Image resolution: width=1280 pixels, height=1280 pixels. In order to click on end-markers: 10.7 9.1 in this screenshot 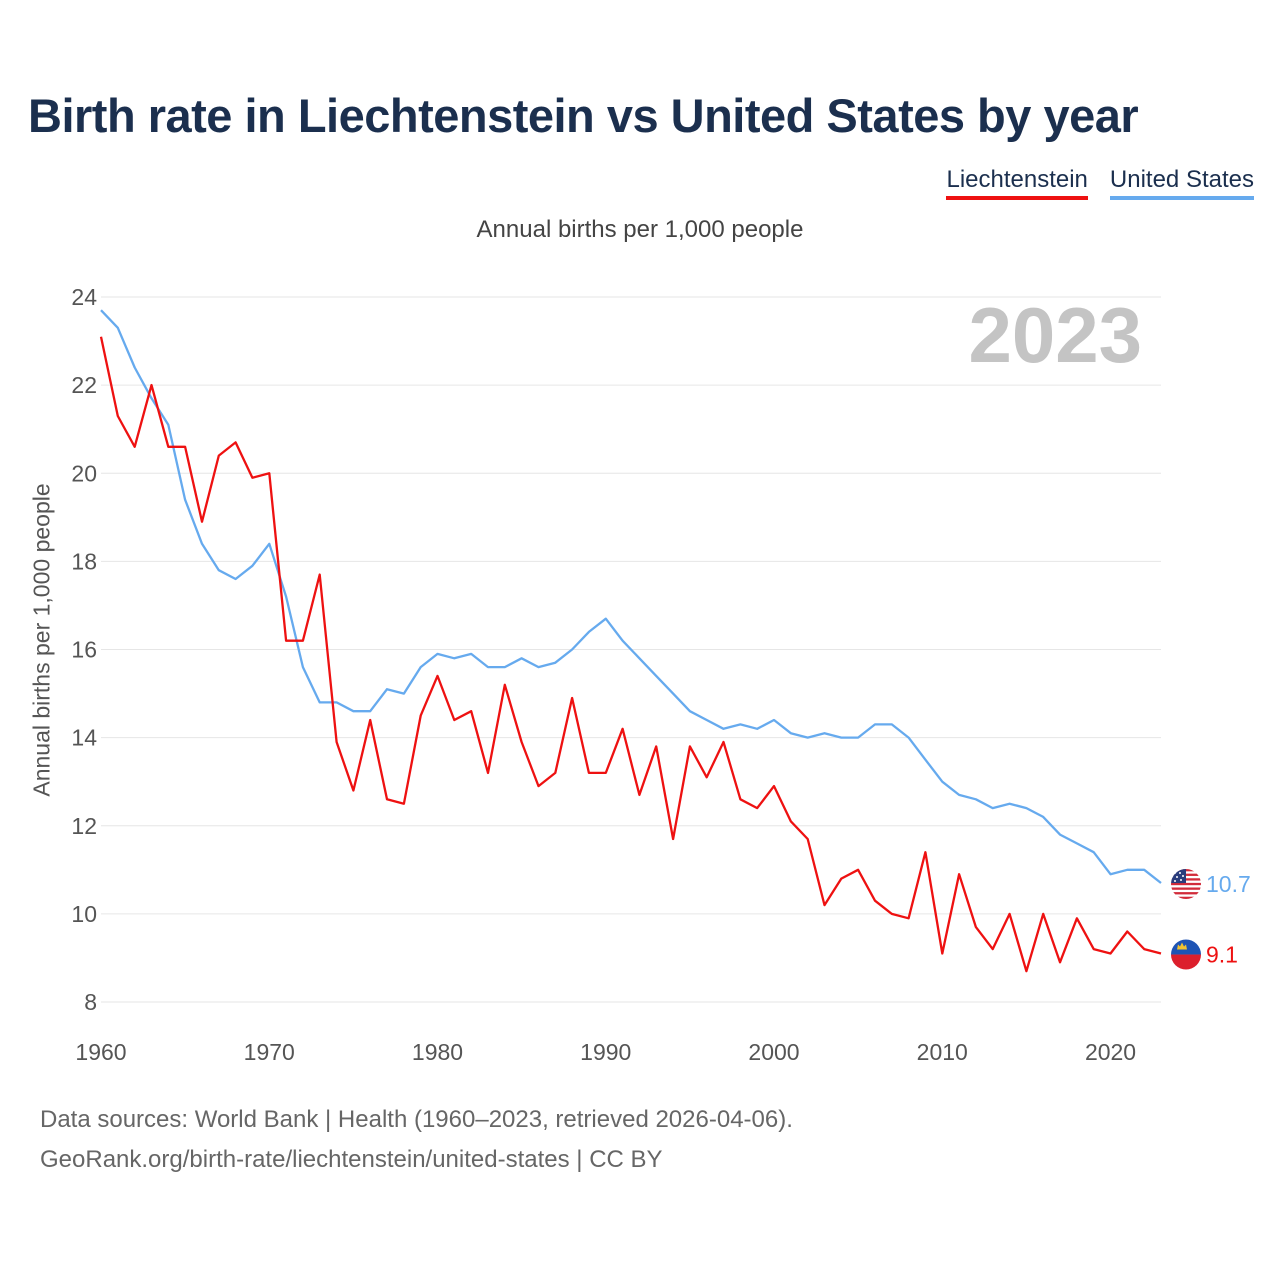, I will do `click(1211, 919)`.